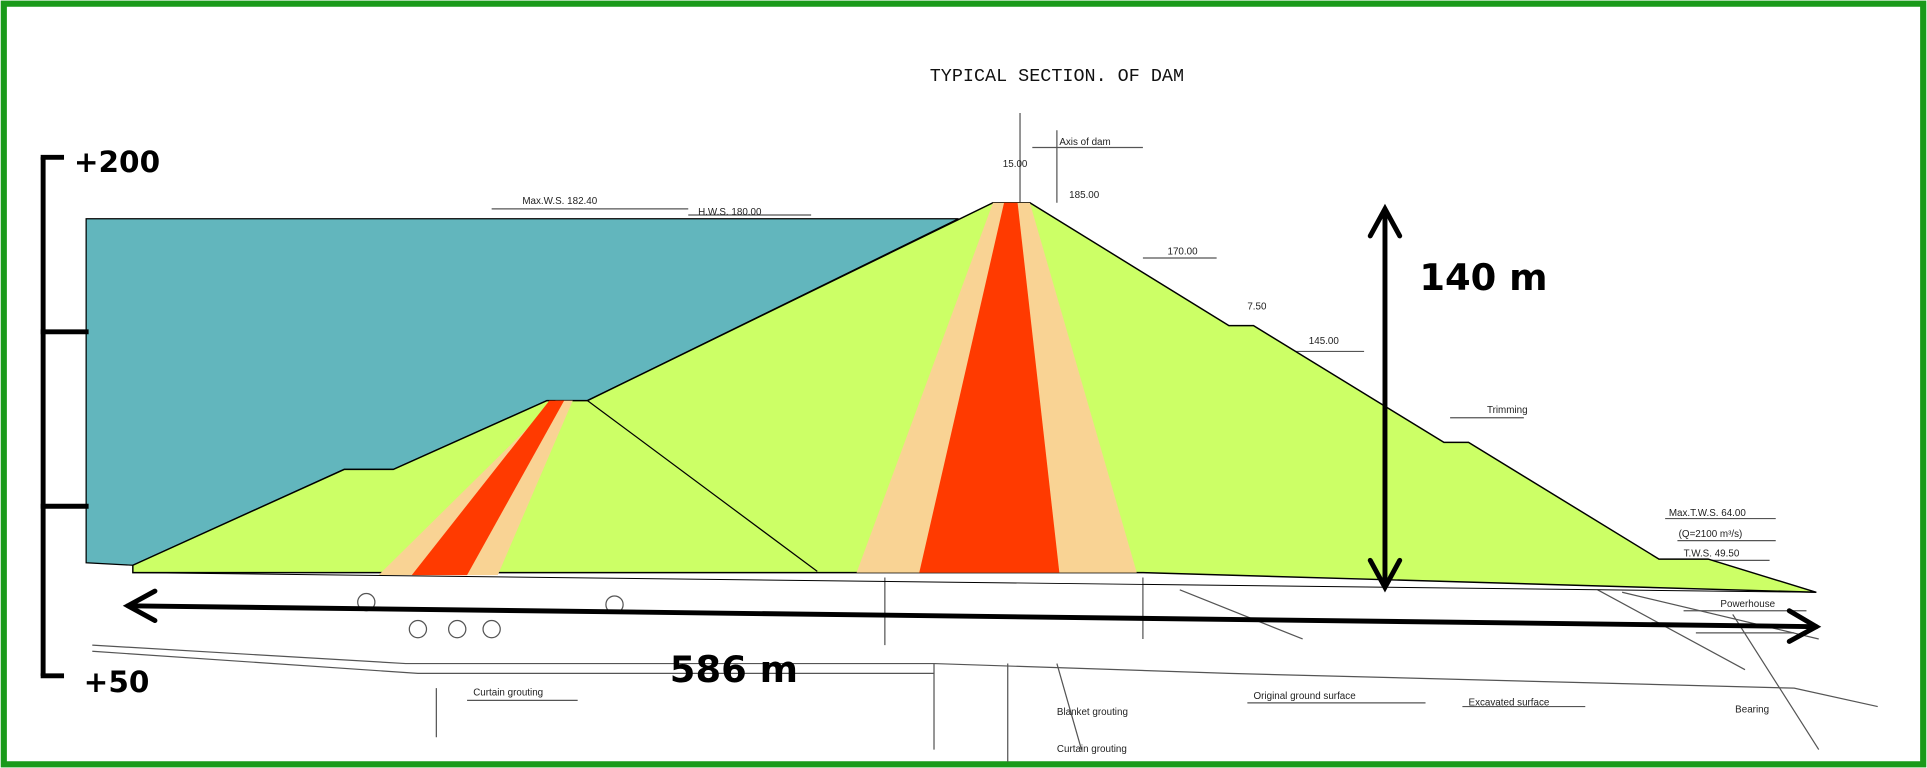 This screenshot has width=1927, height=768. What do you see at coordinates (117, 162) in the screenshot?
I see `scale-top-label: +200` at bounding box center [117, 162].